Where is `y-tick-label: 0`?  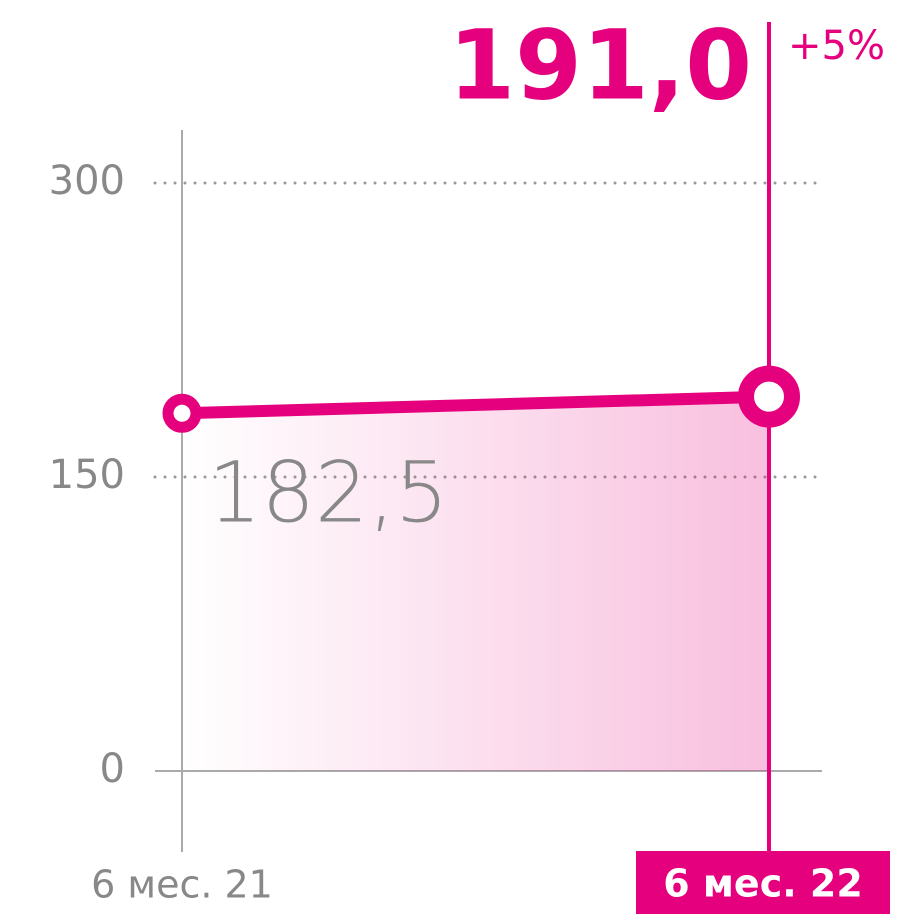
y-tick-label: 0 is located at coordinates (112, 769).